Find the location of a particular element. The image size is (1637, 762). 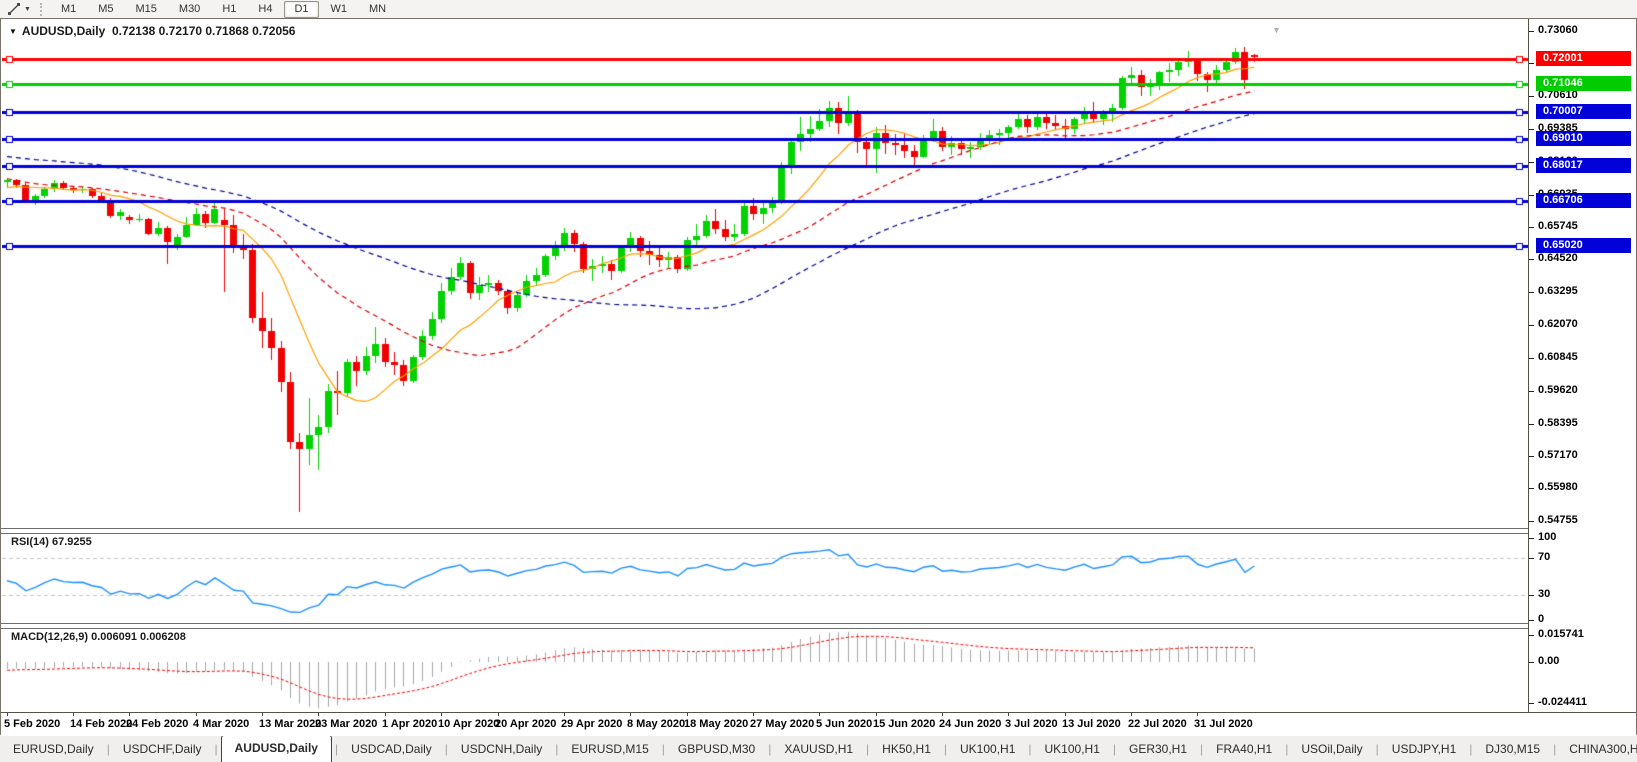

chart-tab-eurusd-daily: EURUSD,Daily is located at coordinates (53, 749).